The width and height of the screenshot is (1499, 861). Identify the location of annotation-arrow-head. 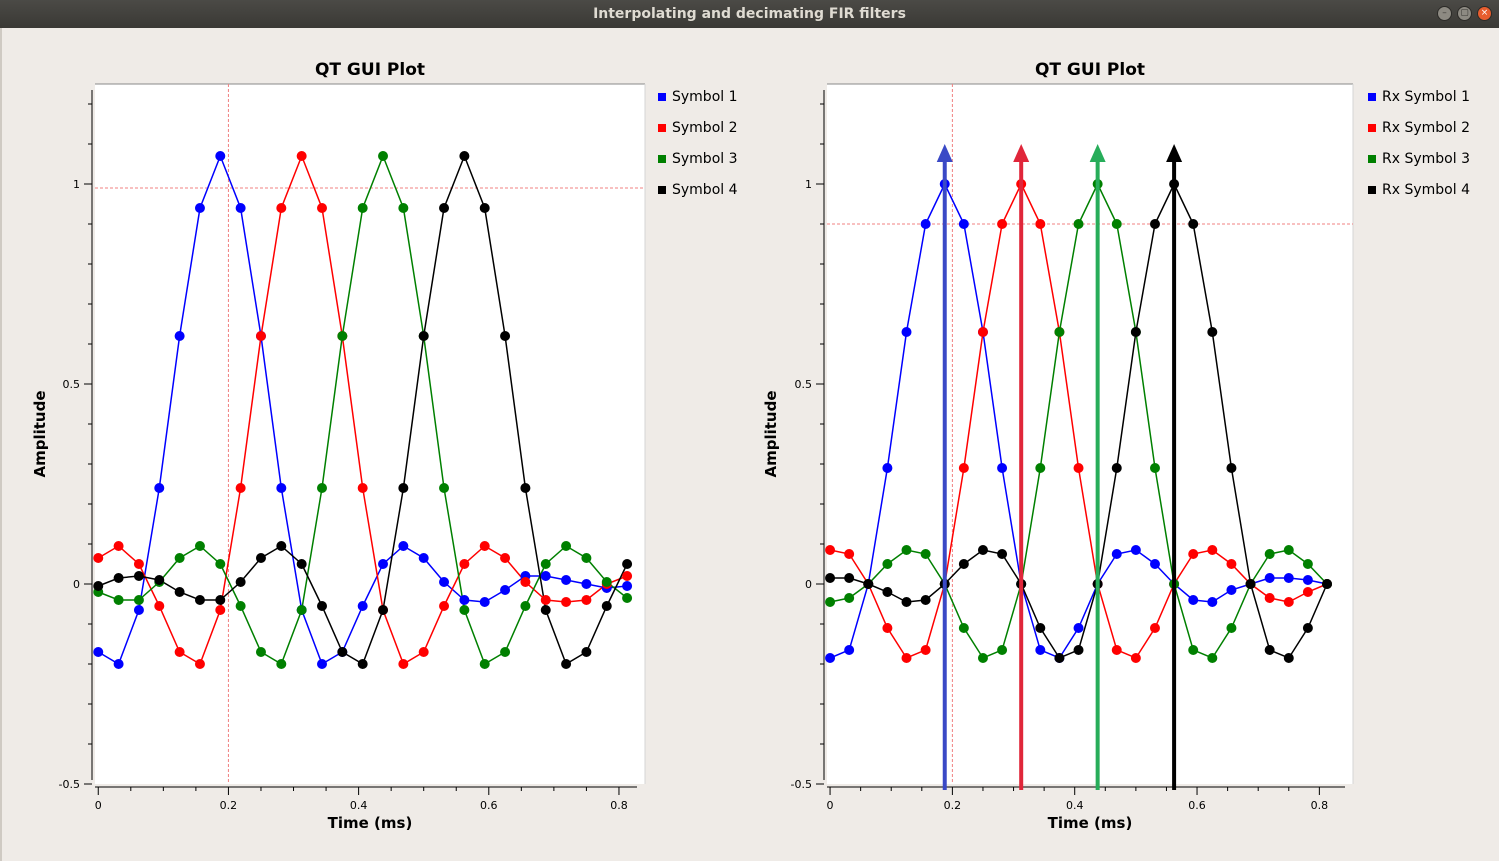
(944, 153).